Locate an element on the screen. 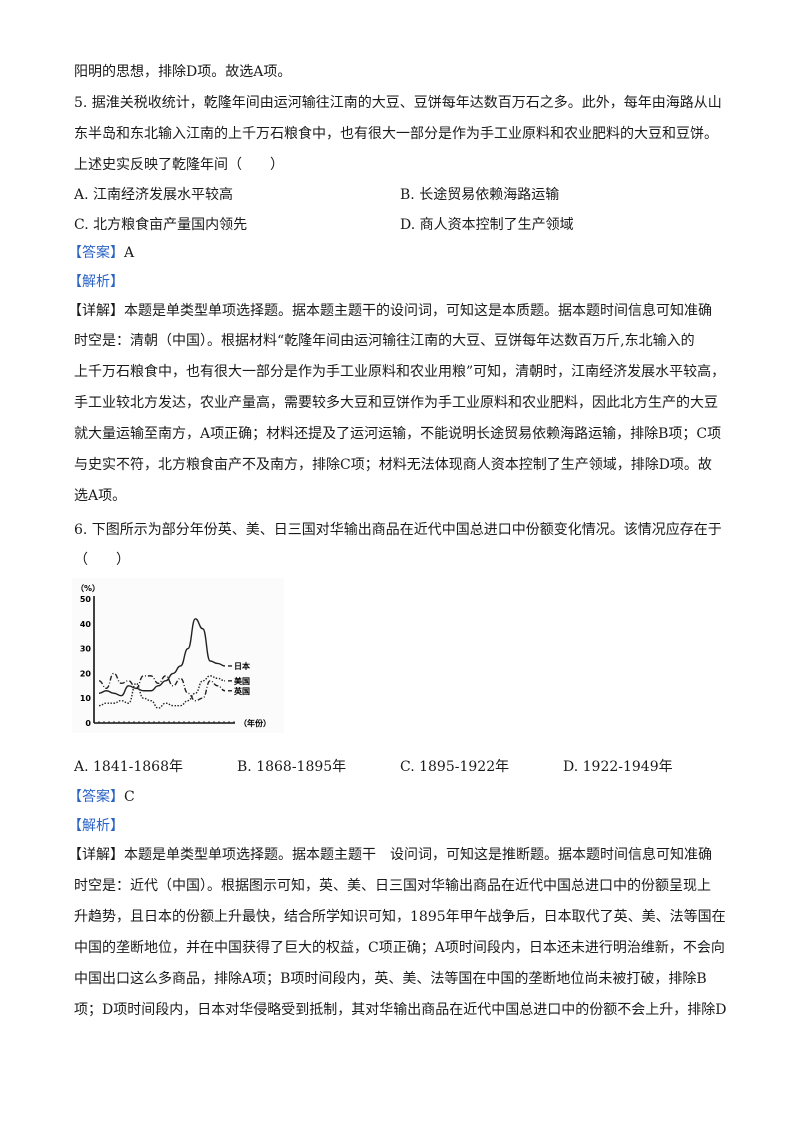 The image size is (800, 1132). q6-option-b: B. 1868-1895年 is located at coordinates (292, 767).